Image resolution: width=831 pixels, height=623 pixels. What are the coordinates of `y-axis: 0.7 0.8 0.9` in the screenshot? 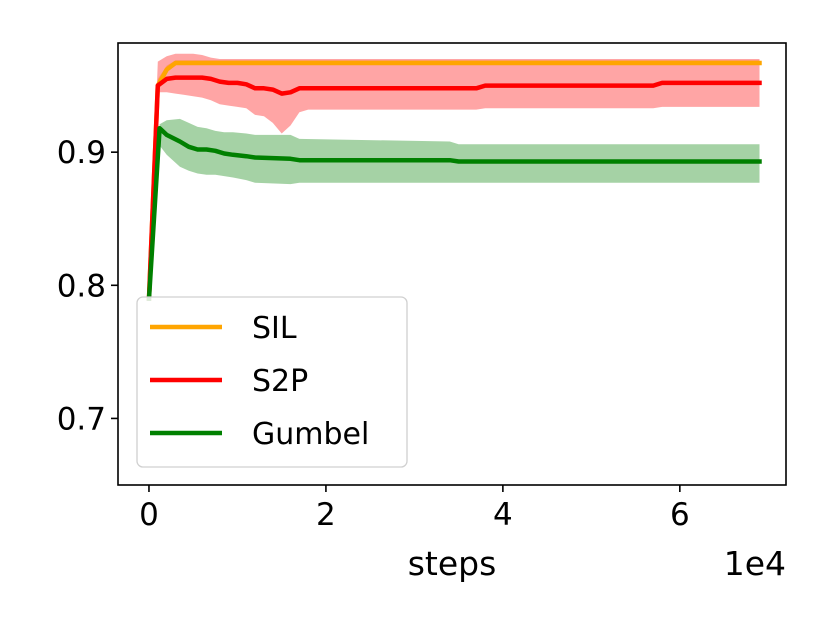 It's located at (87, 286).